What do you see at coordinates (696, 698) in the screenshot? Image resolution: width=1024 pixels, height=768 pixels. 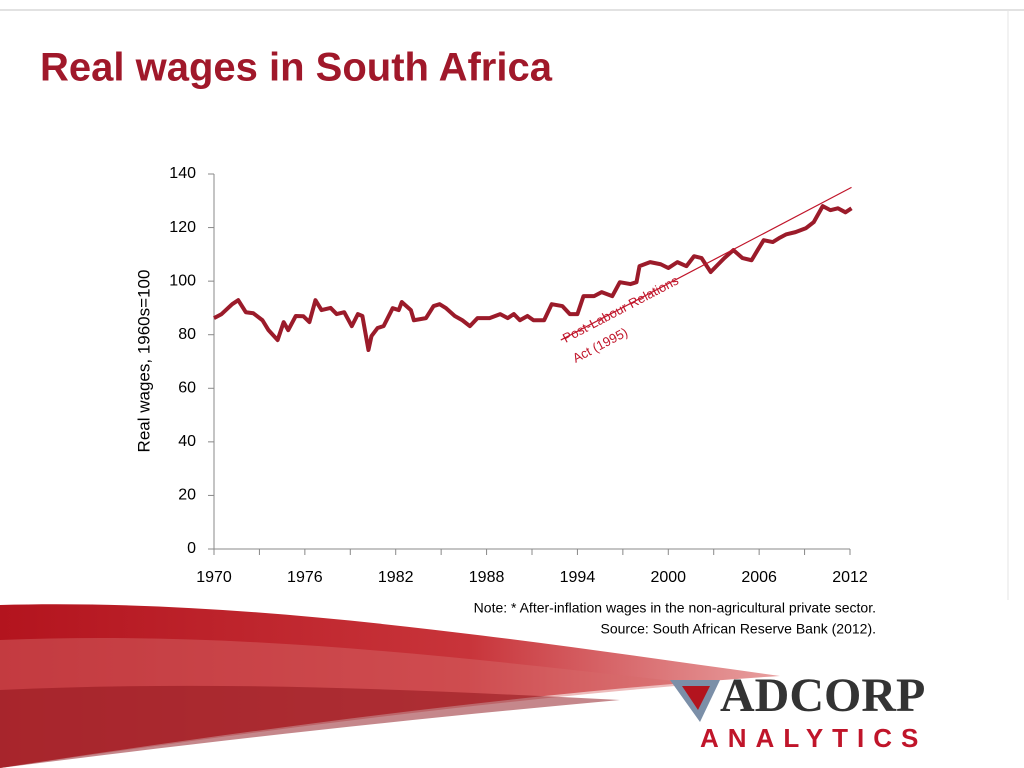 I see `logo-mark-inner` at bounding box center [696, 698].